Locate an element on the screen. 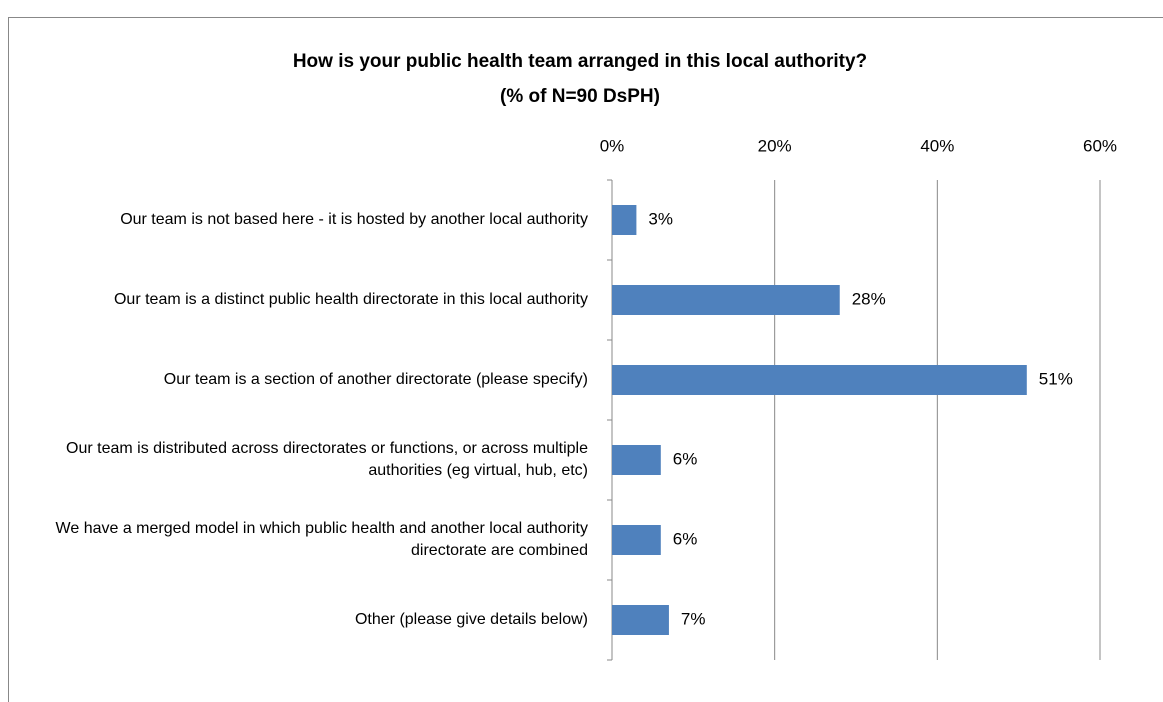 The height and width of the screenshot is (702, 1163). chart-subtitle: (% of N=90 DsPH) is located at coordinates (580, 96).